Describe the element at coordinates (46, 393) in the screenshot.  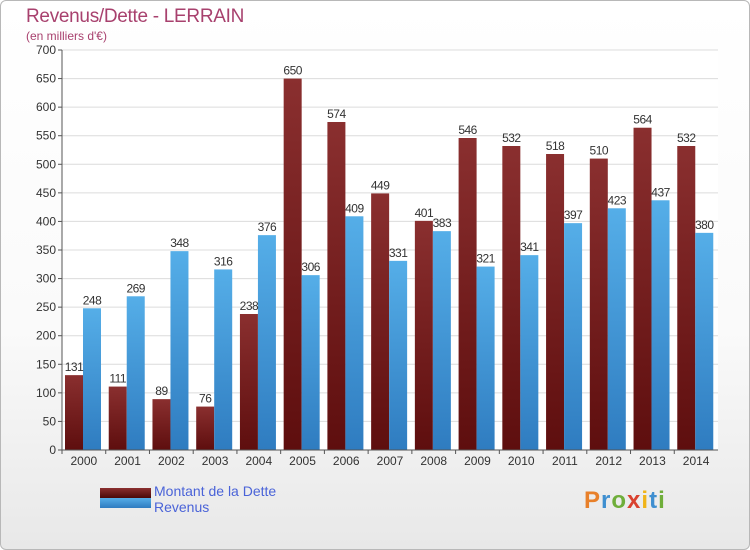
I see `y-tick-label: 100` at that location.